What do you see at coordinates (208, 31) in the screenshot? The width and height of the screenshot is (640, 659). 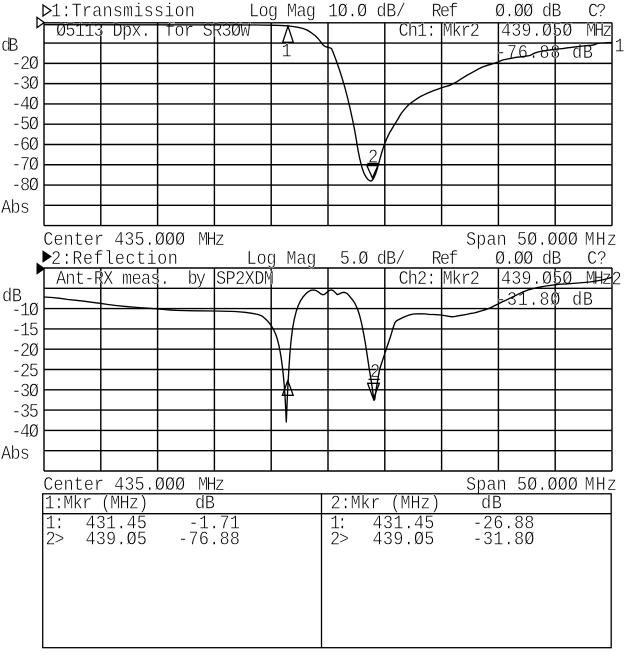 I see `svg-text: for SR3ØW` at bounding box center [208, 31].